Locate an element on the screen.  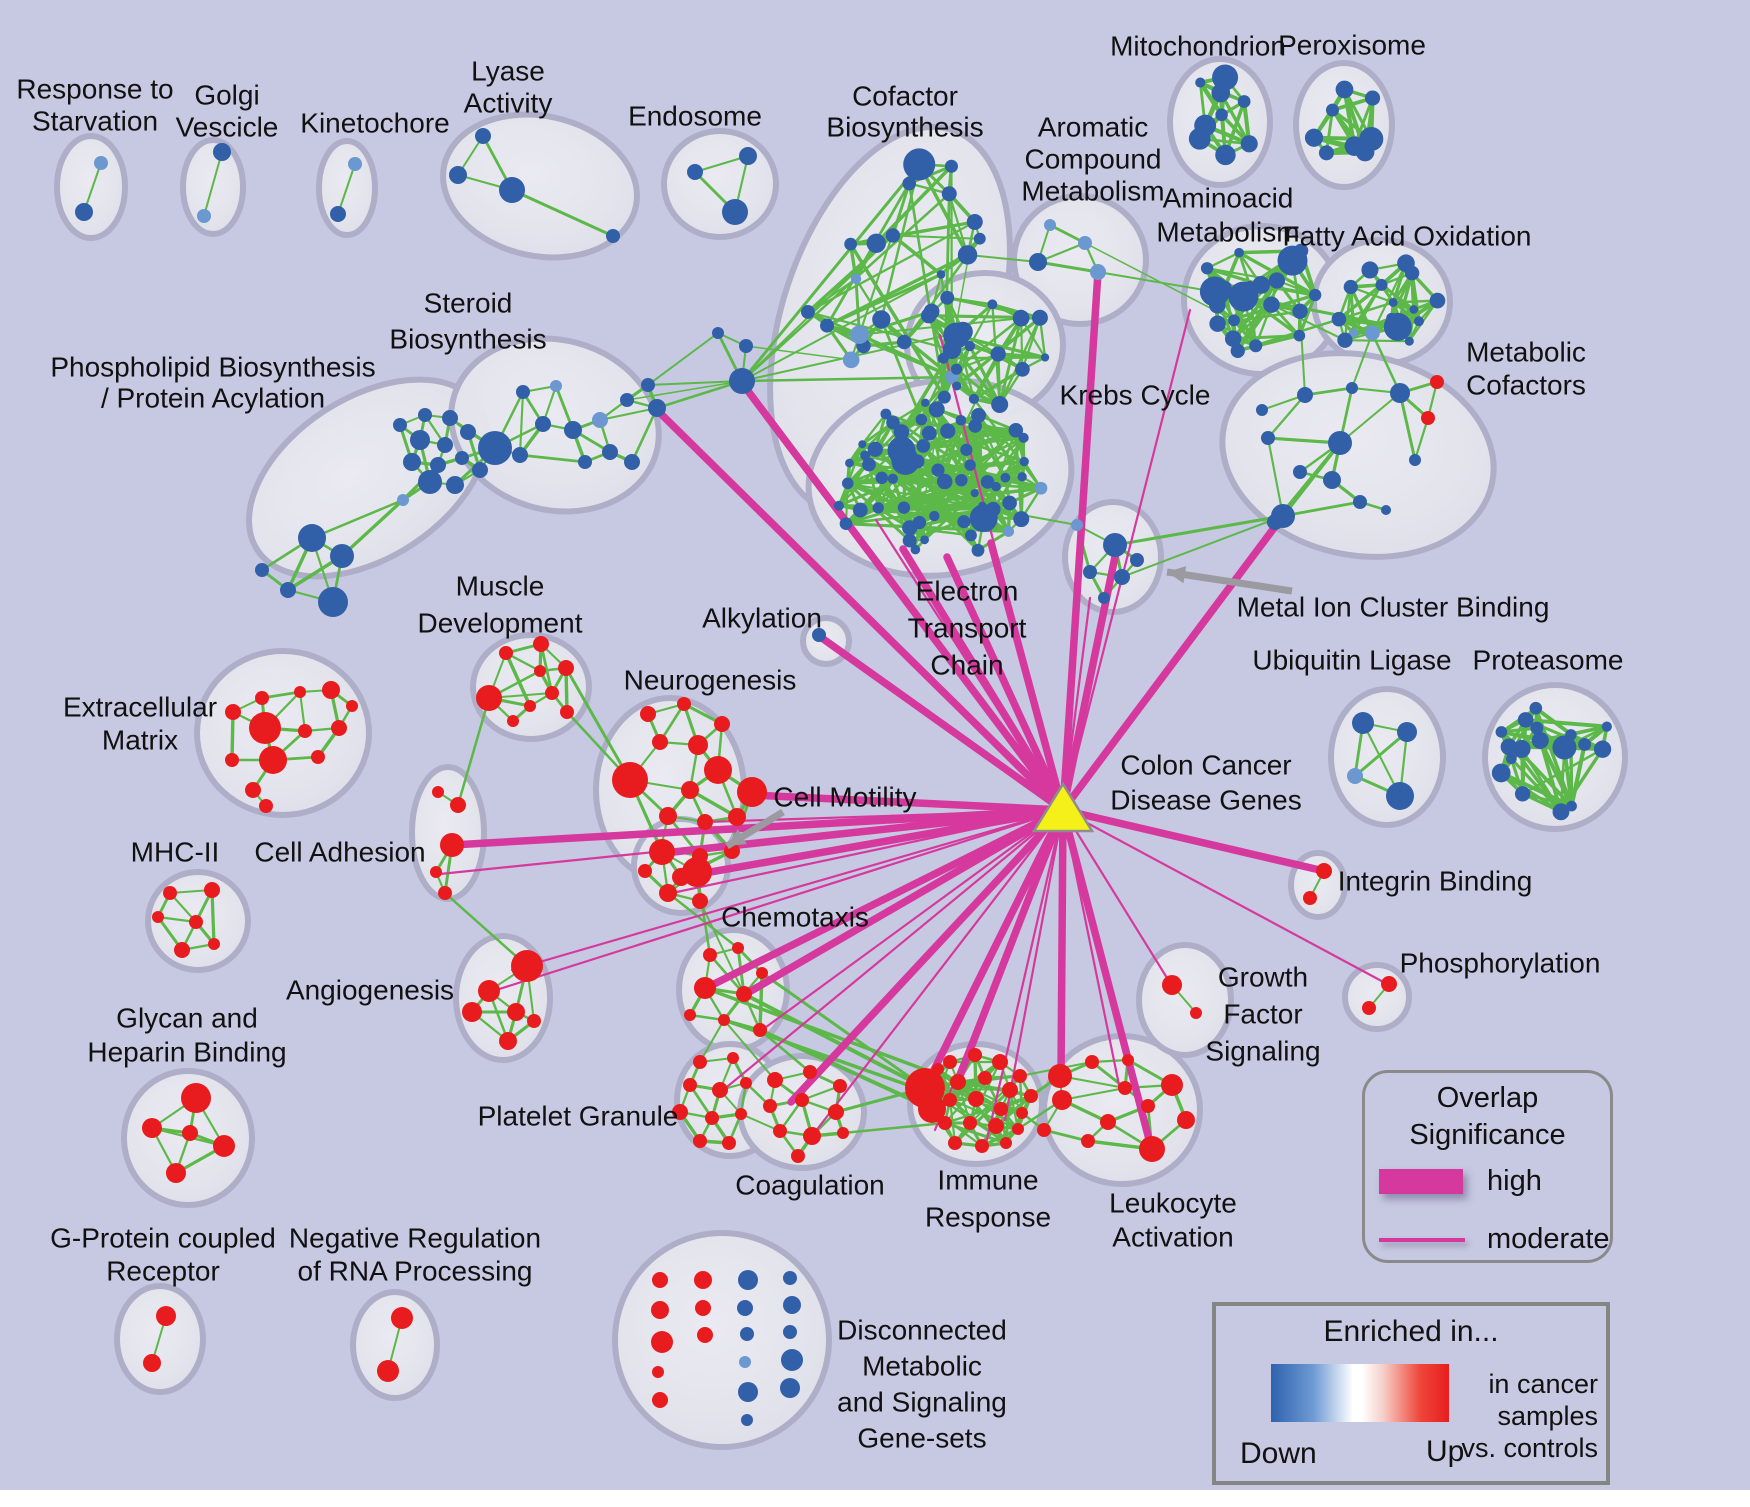
label-negreg: of RNA Processing is located at coordinates (415, 1271).